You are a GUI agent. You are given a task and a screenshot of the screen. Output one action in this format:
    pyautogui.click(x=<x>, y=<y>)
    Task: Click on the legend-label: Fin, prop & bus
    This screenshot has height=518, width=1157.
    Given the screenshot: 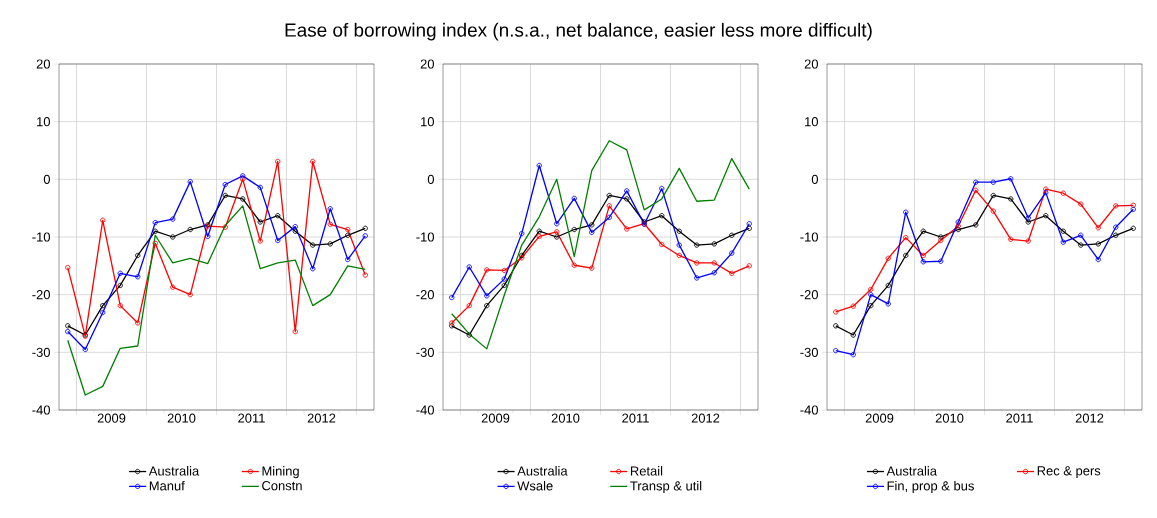 What is the action you would take?
    pyautogui.click(x=930, y=487)
    